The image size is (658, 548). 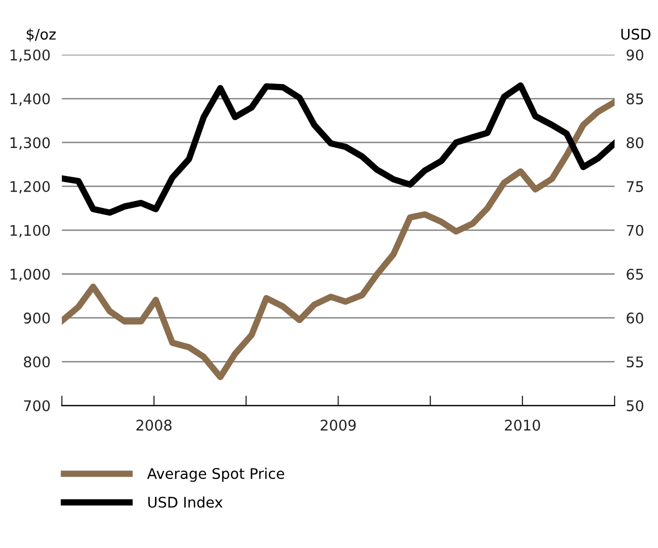 I want to click on y2-tick-label: 85, so click(x=634, y=98).